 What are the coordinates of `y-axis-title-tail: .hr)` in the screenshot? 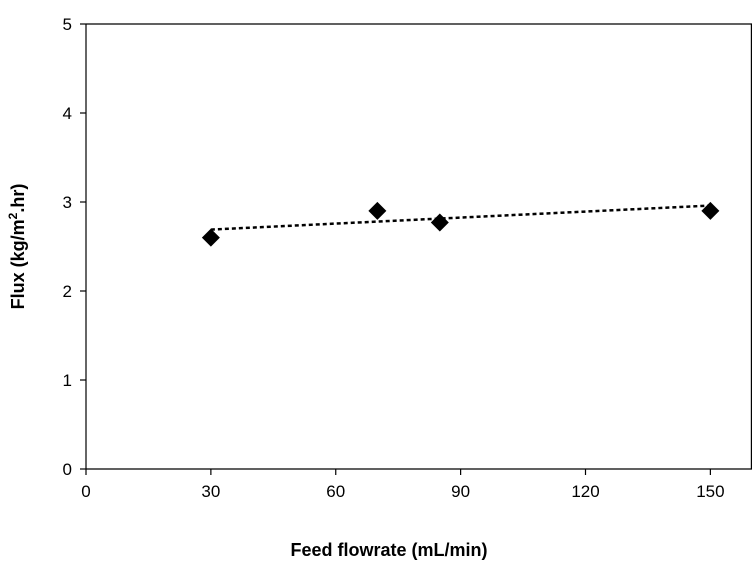 It's located at (18, 198).